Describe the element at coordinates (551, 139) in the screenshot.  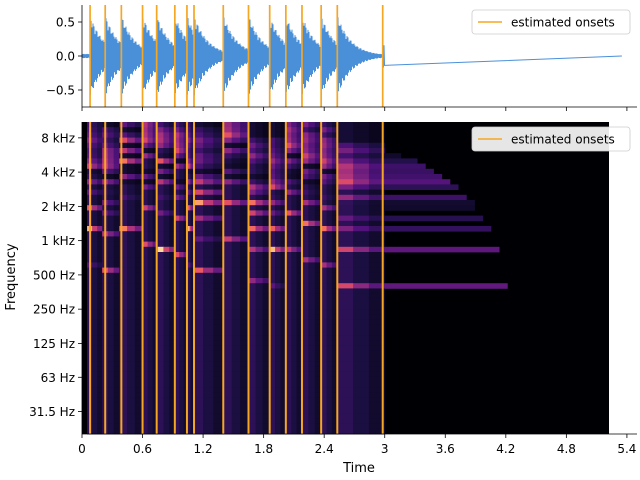
I see `spectrogram-legend-box` at that location.